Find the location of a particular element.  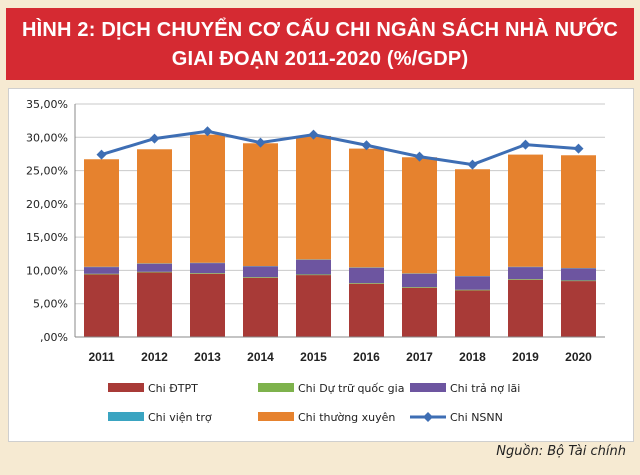

y-tick-label: 15,00% is located at coordinates (47, 237).